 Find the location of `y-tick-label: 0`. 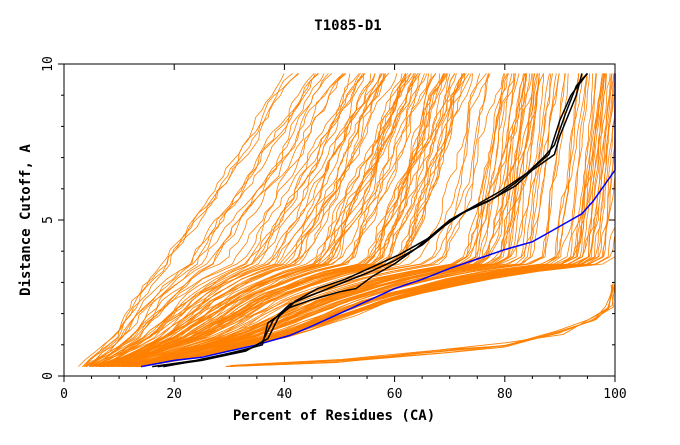

y-tick-label: 0 is located at coordinates (48, 376).